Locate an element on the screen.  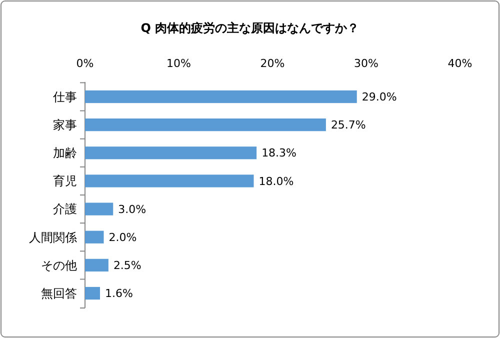
data-label: 25.7% is located at coordinates (348, 125).